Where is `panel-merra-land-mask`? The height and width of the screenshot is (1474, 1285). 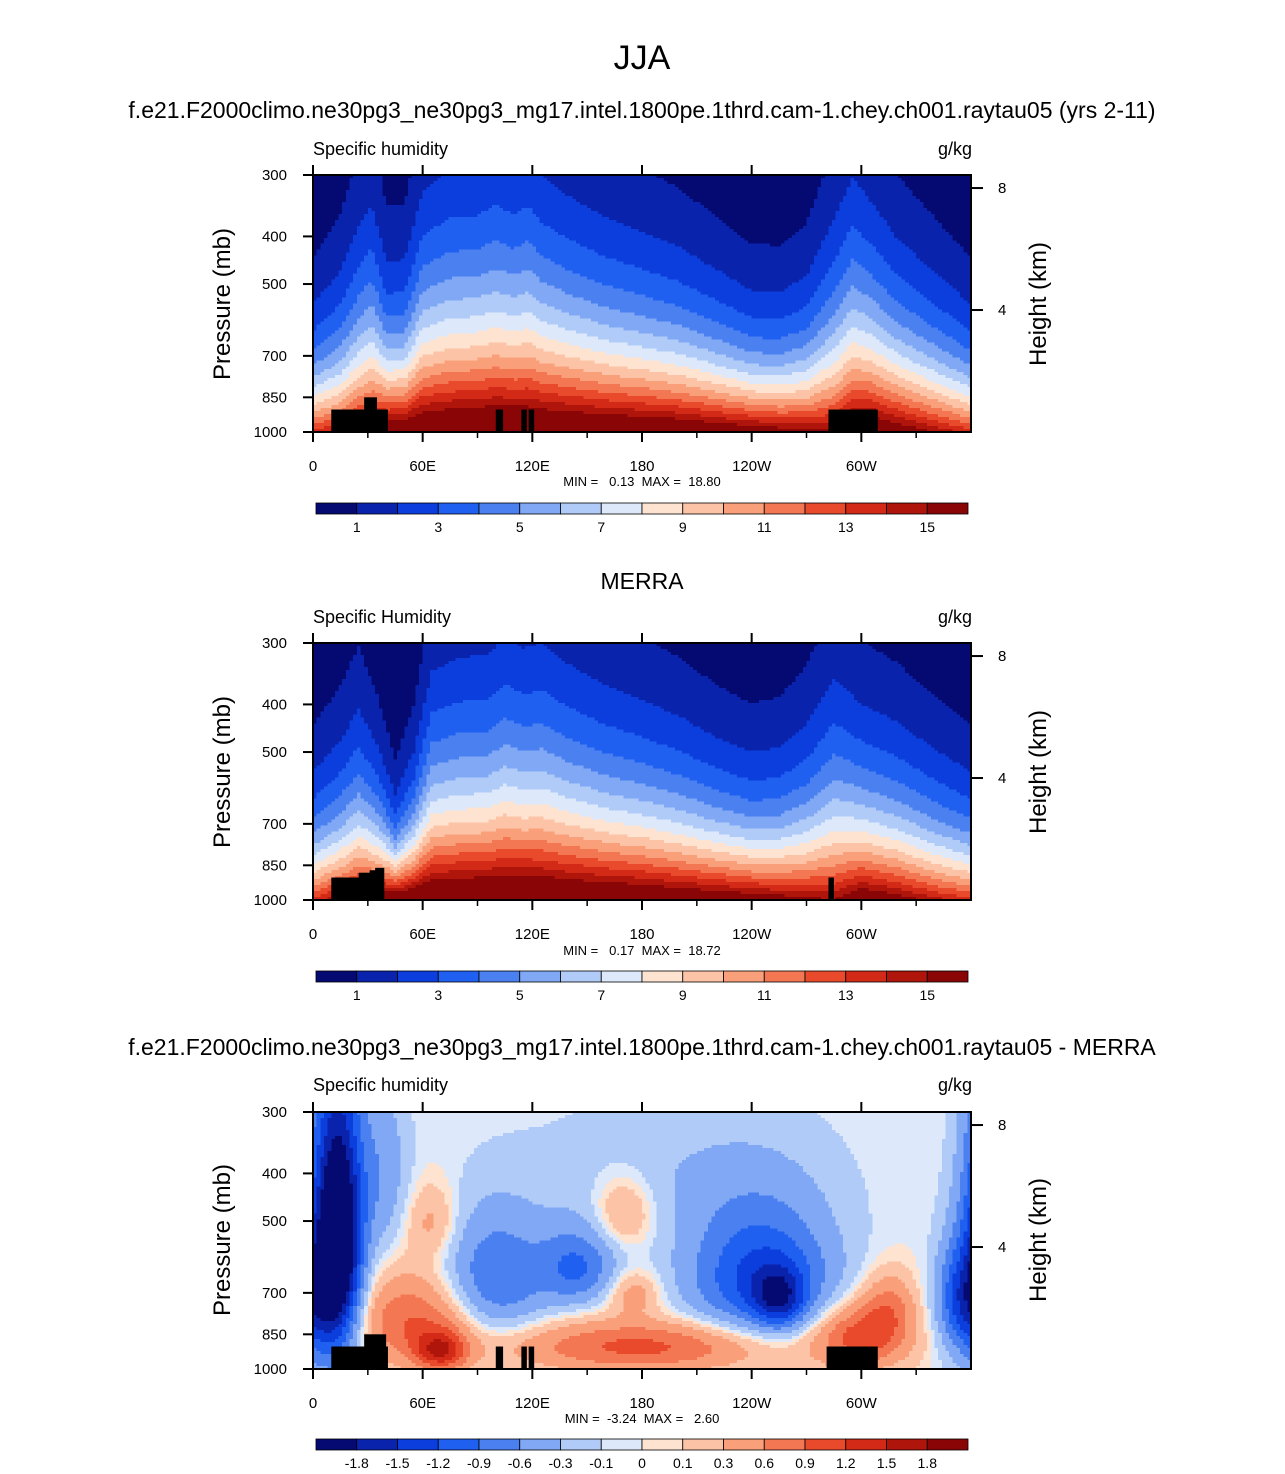 panel-merra-land-mask is located at coordinates (831, 888).